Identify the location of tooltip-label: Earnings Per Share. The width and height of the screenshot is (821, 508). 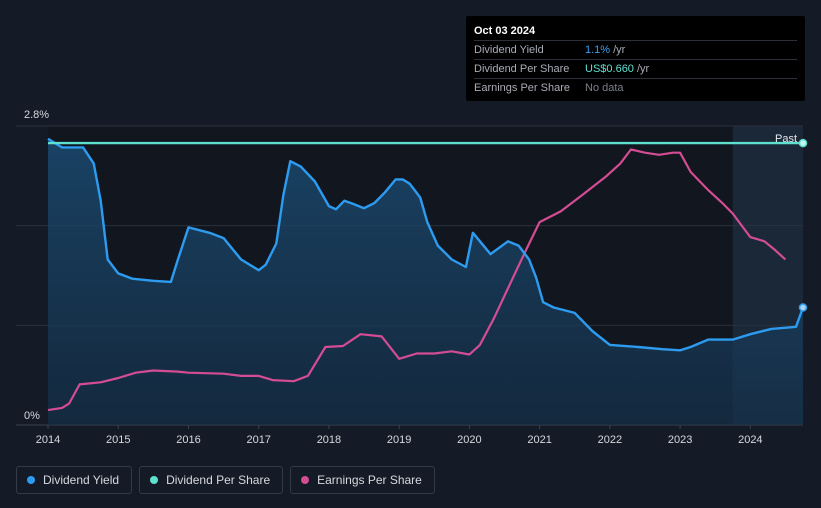
(522, 88).